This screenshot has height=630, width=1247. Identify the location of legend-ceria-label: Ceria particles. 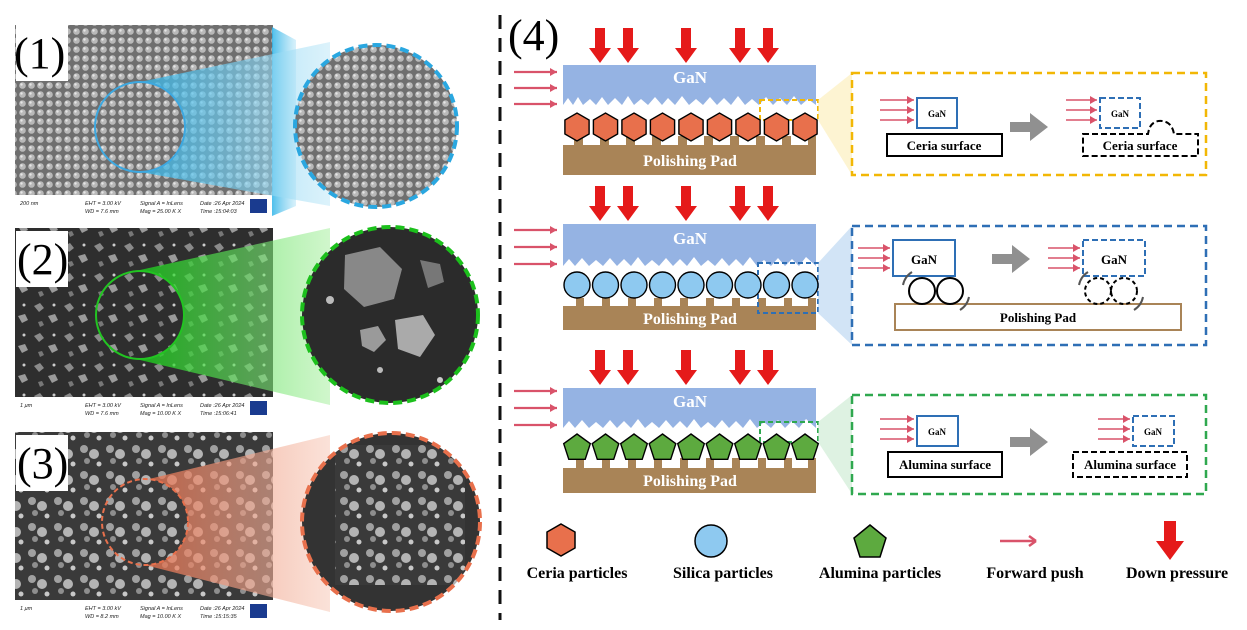
(577, 573).